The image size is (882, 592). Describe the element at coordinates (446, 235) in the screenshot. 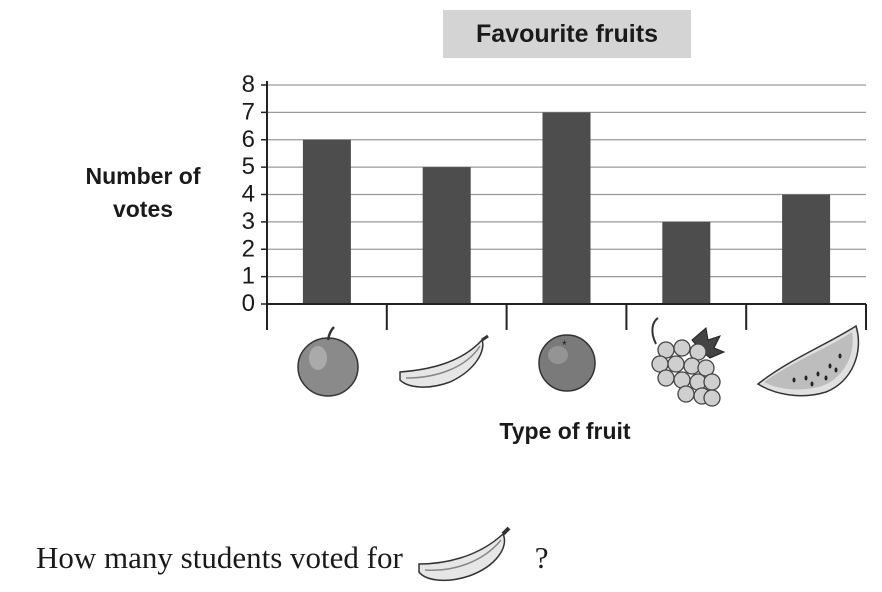

I see `bar-banana` at that location.